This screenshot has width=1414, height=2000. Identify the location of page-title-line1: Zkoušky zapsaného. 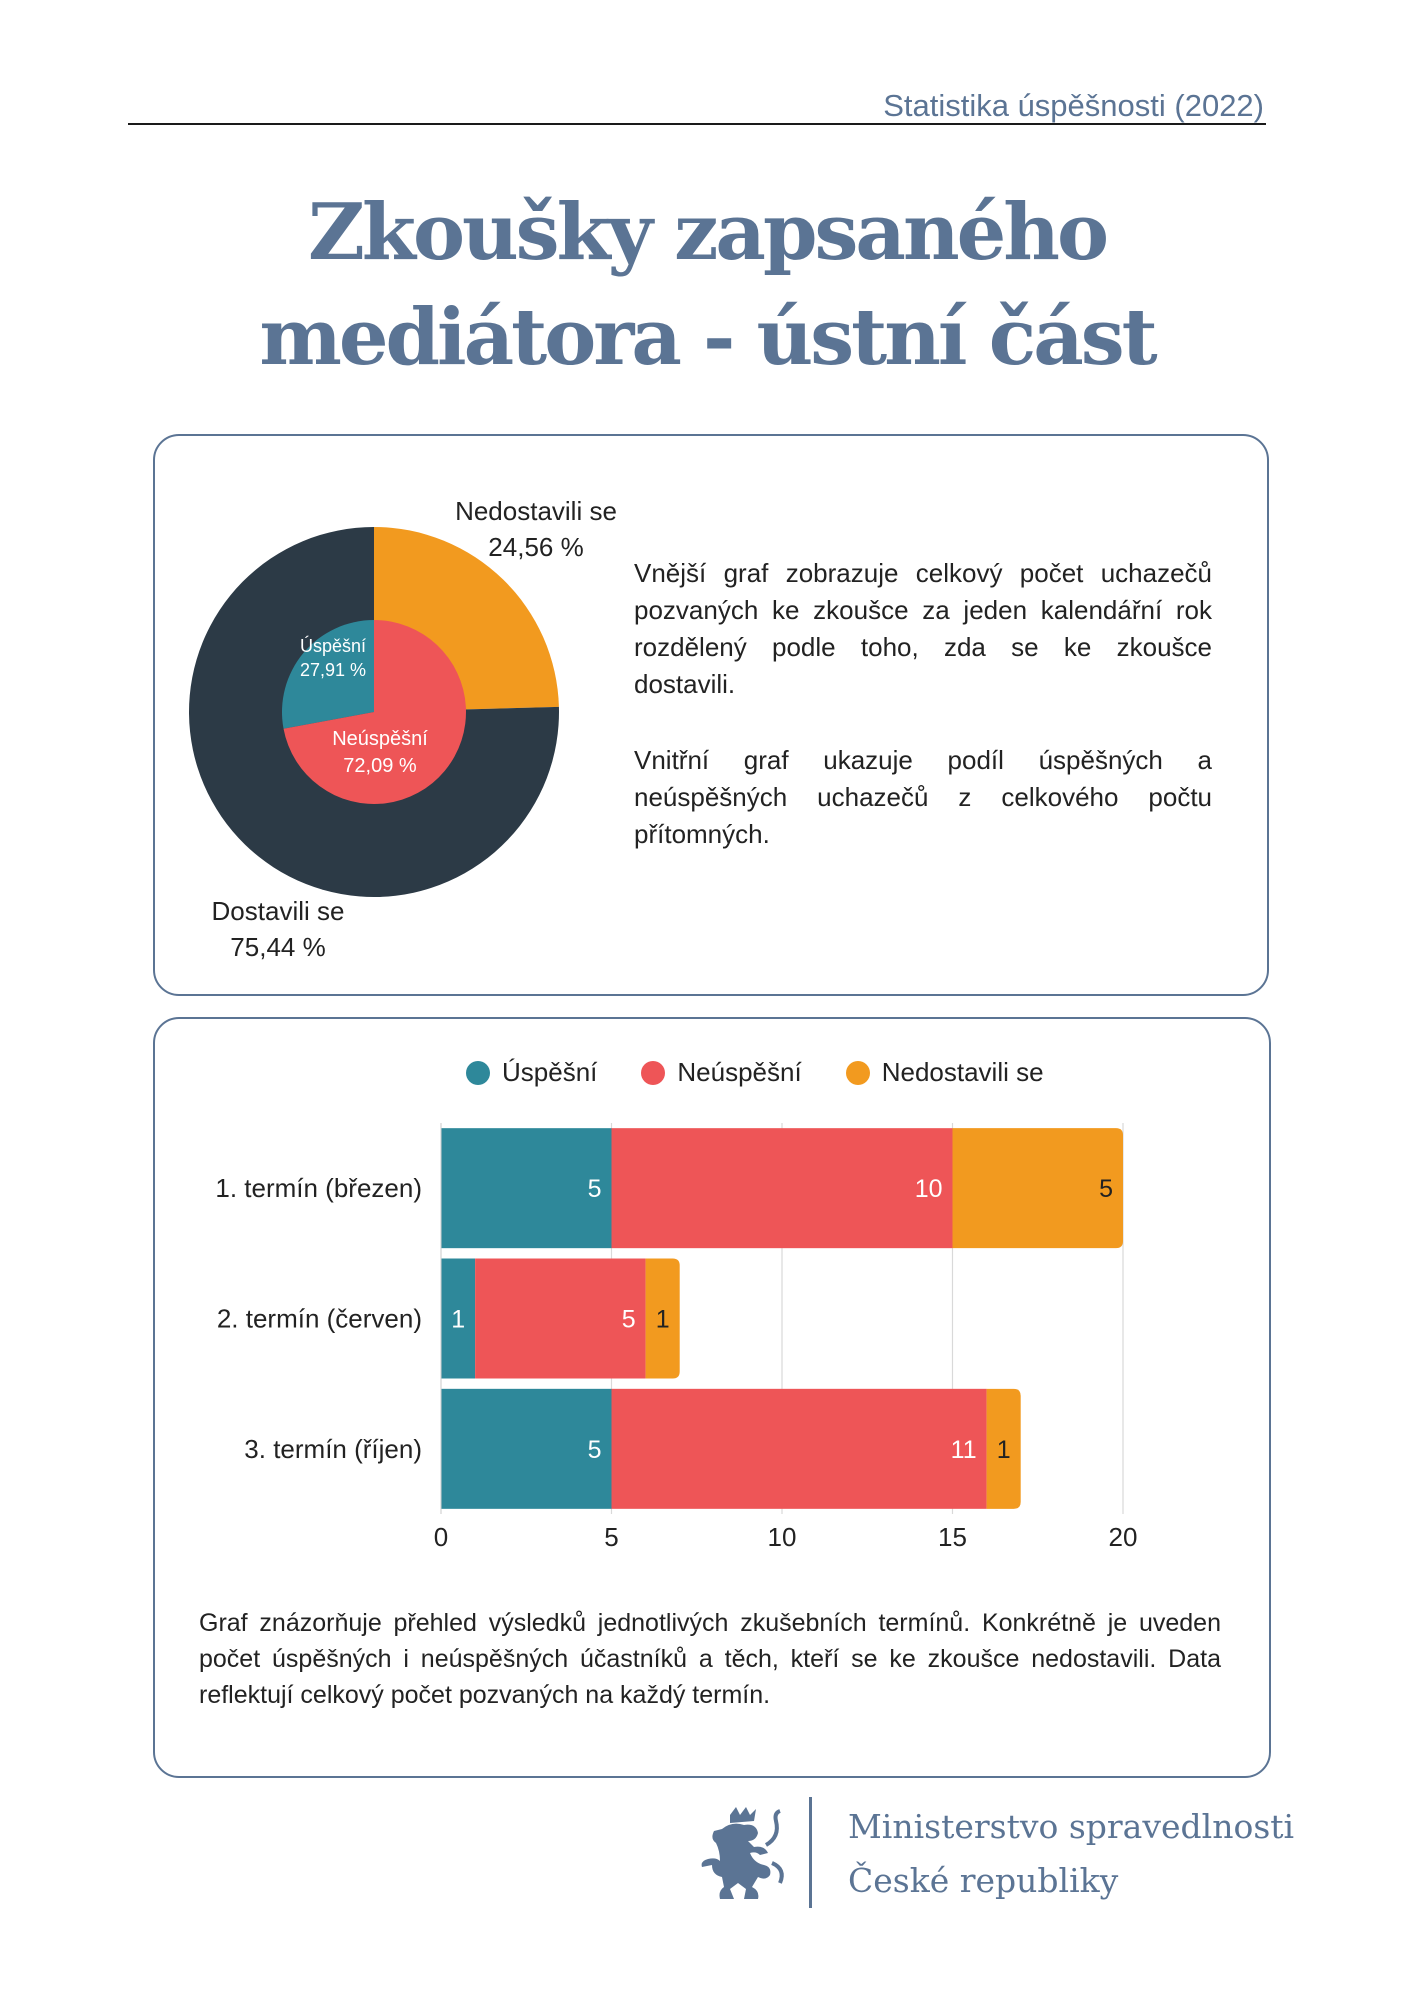
(708, 232).